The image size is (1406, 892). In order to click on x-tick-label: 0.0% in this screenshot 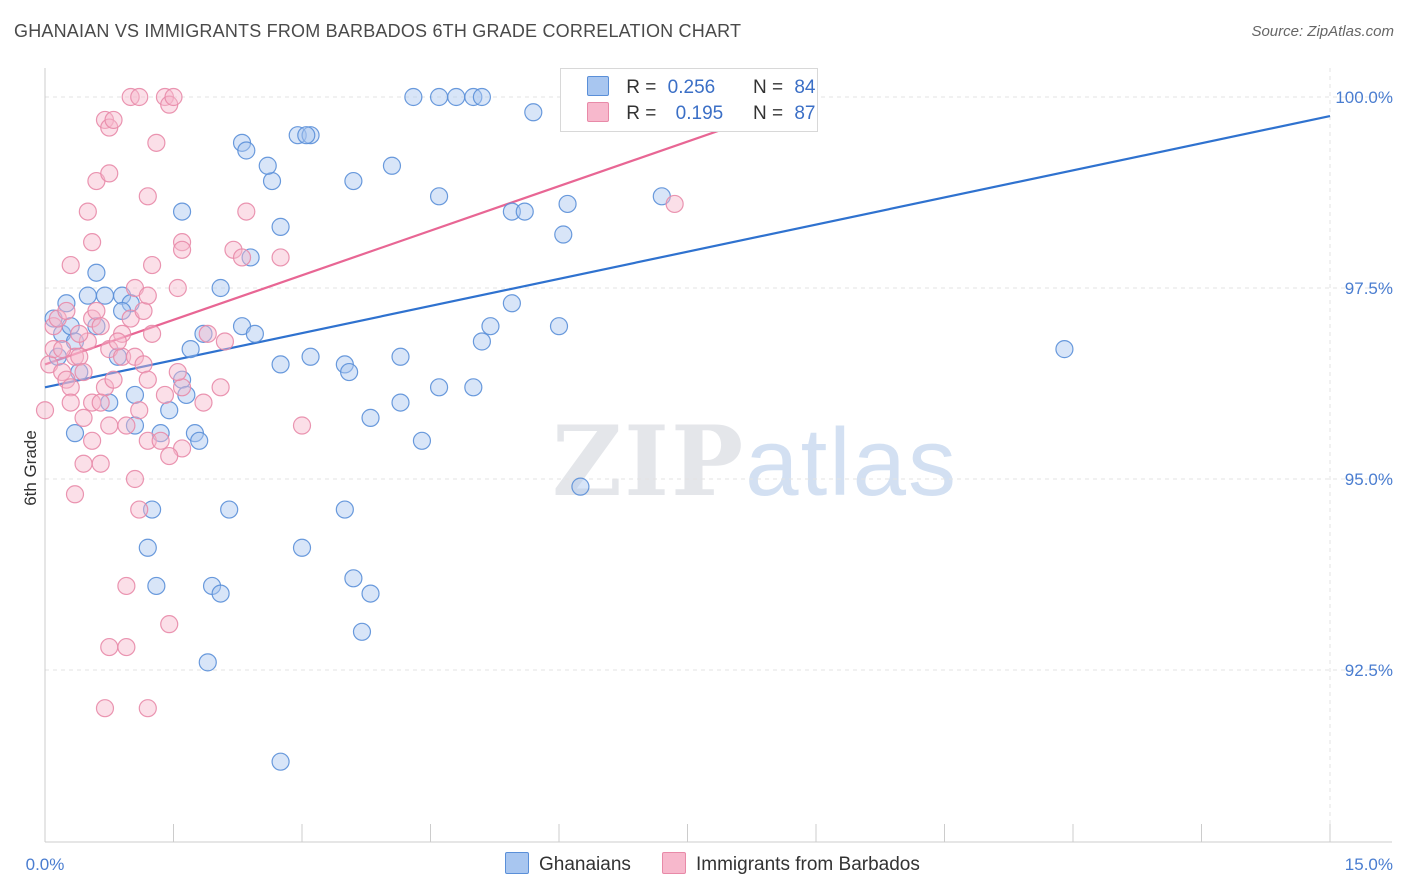, I will do `click(45, 864)`.